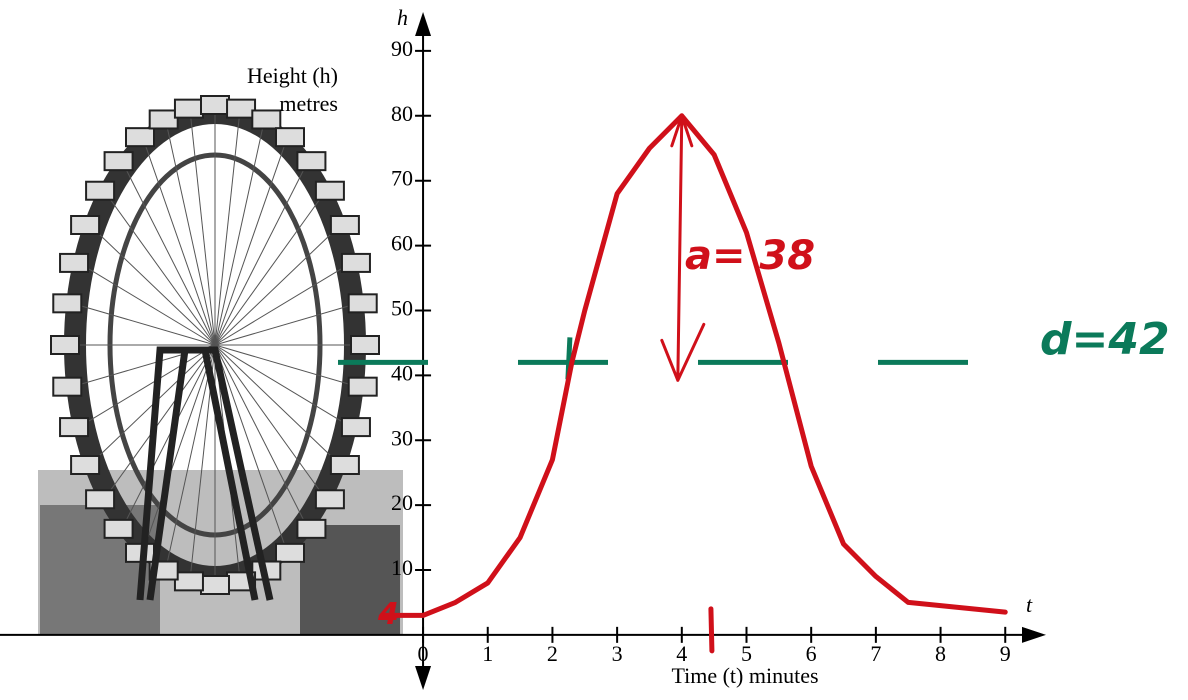  What do you see at coordinates (423, 653) in the screenshot?
I see `x-tick-label: 0` at bounding box center [423, 653].